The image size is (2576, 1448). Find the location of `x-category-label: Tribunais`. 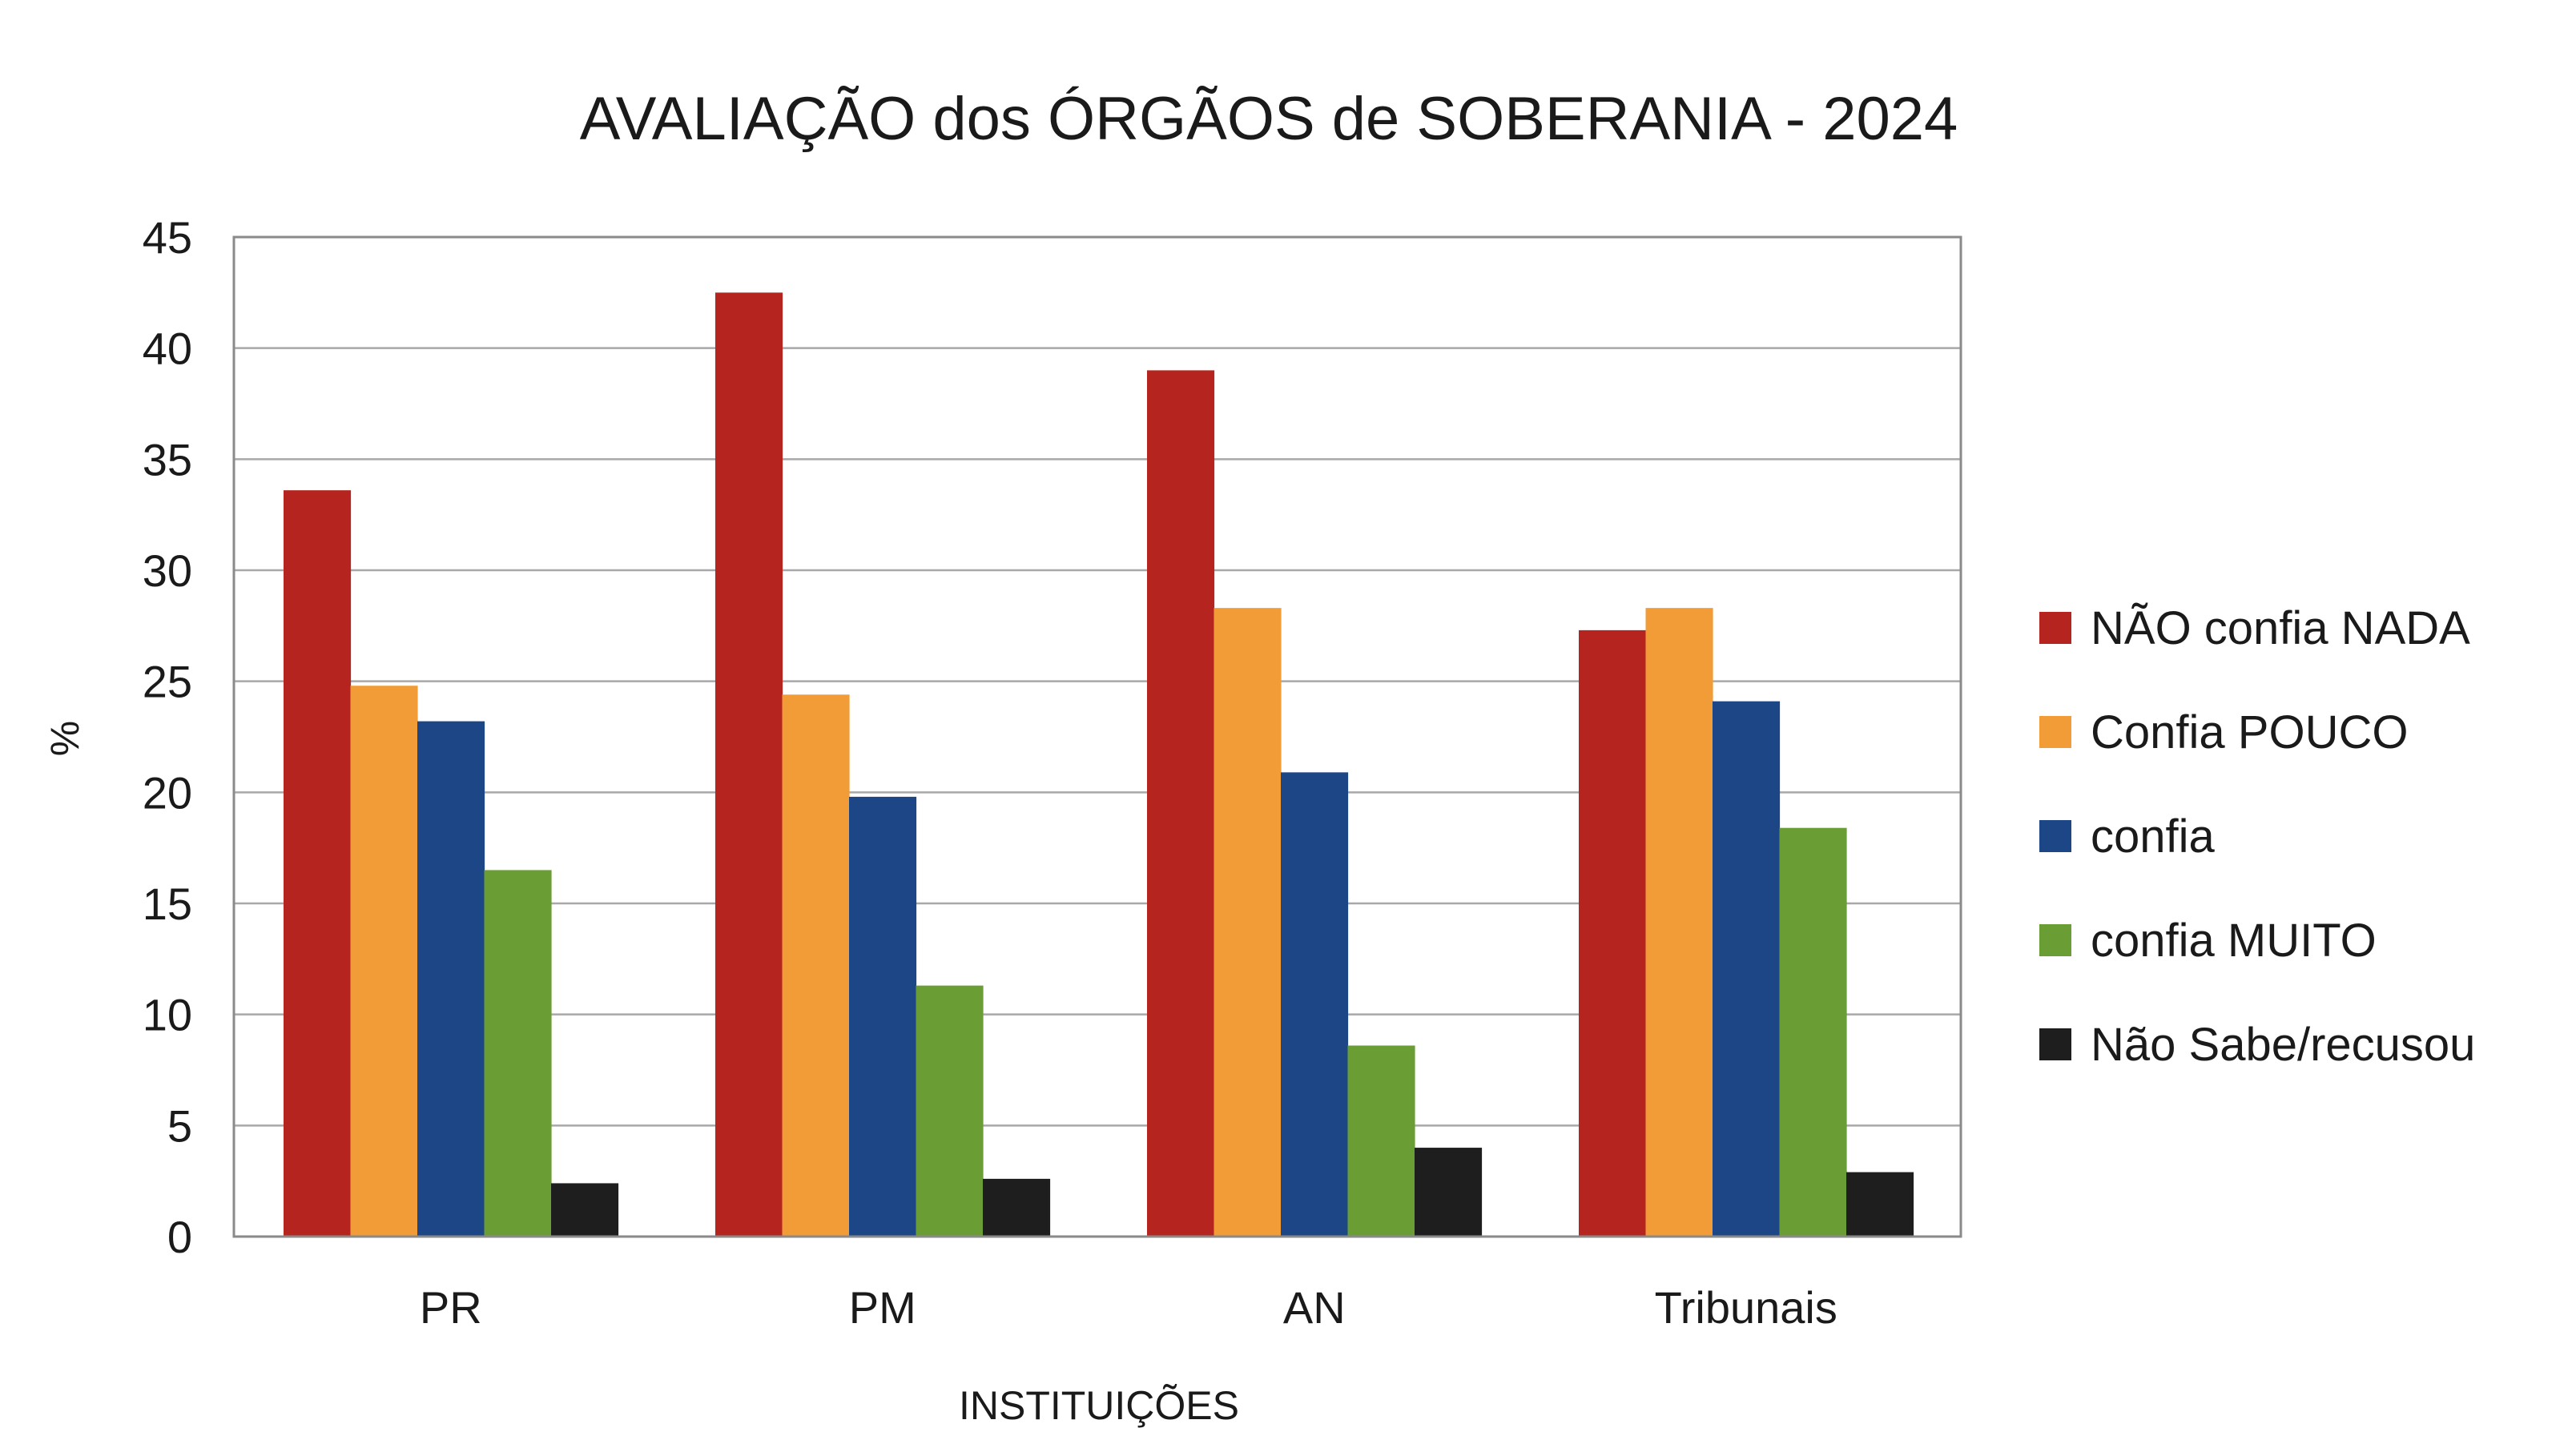

x-category-label: Tribunais is located at coordinates (1746, 1307).